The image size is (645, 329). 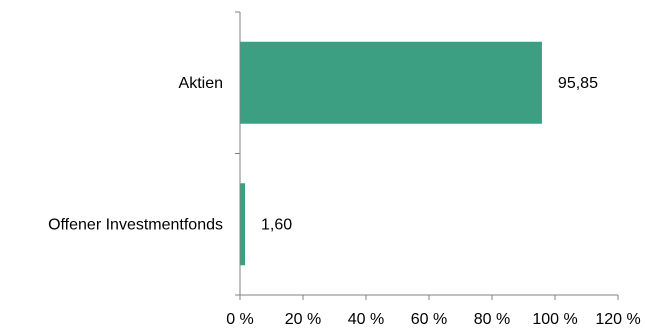 I want to click on x-tick-label: 120 %, so click(x=617, y=319).